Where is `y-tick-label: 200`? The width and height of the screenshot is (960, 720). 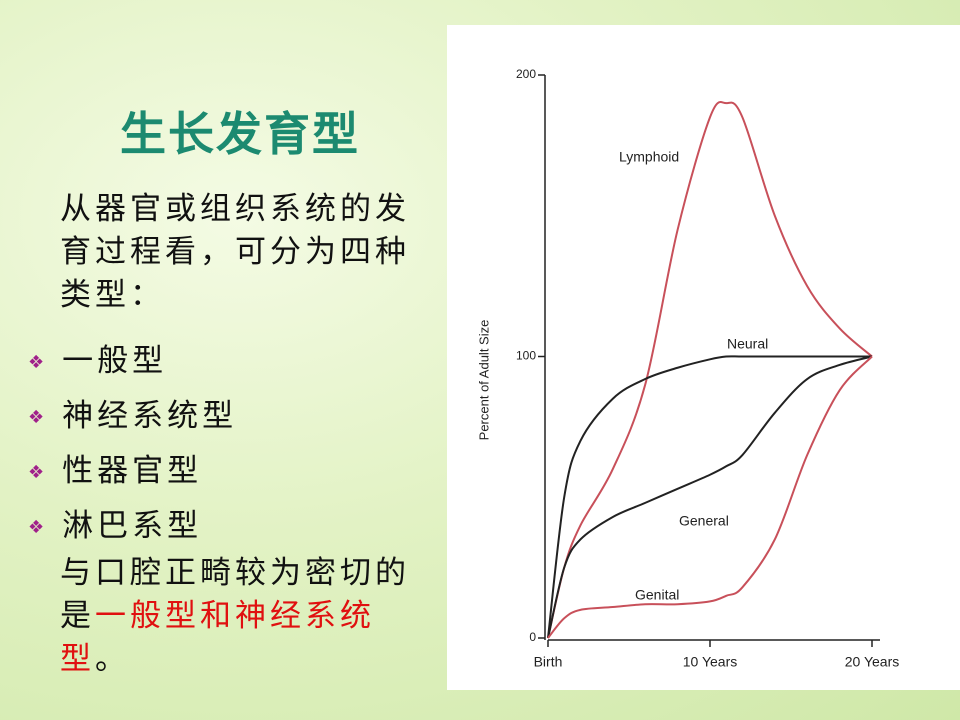 y-tick-label: 200 is located at coordinates (526, 74).